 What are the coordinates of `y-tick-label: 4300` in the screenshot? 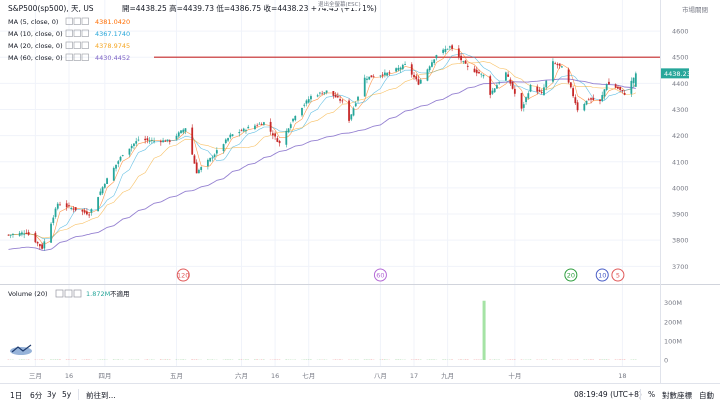 It's located at (680, 110).